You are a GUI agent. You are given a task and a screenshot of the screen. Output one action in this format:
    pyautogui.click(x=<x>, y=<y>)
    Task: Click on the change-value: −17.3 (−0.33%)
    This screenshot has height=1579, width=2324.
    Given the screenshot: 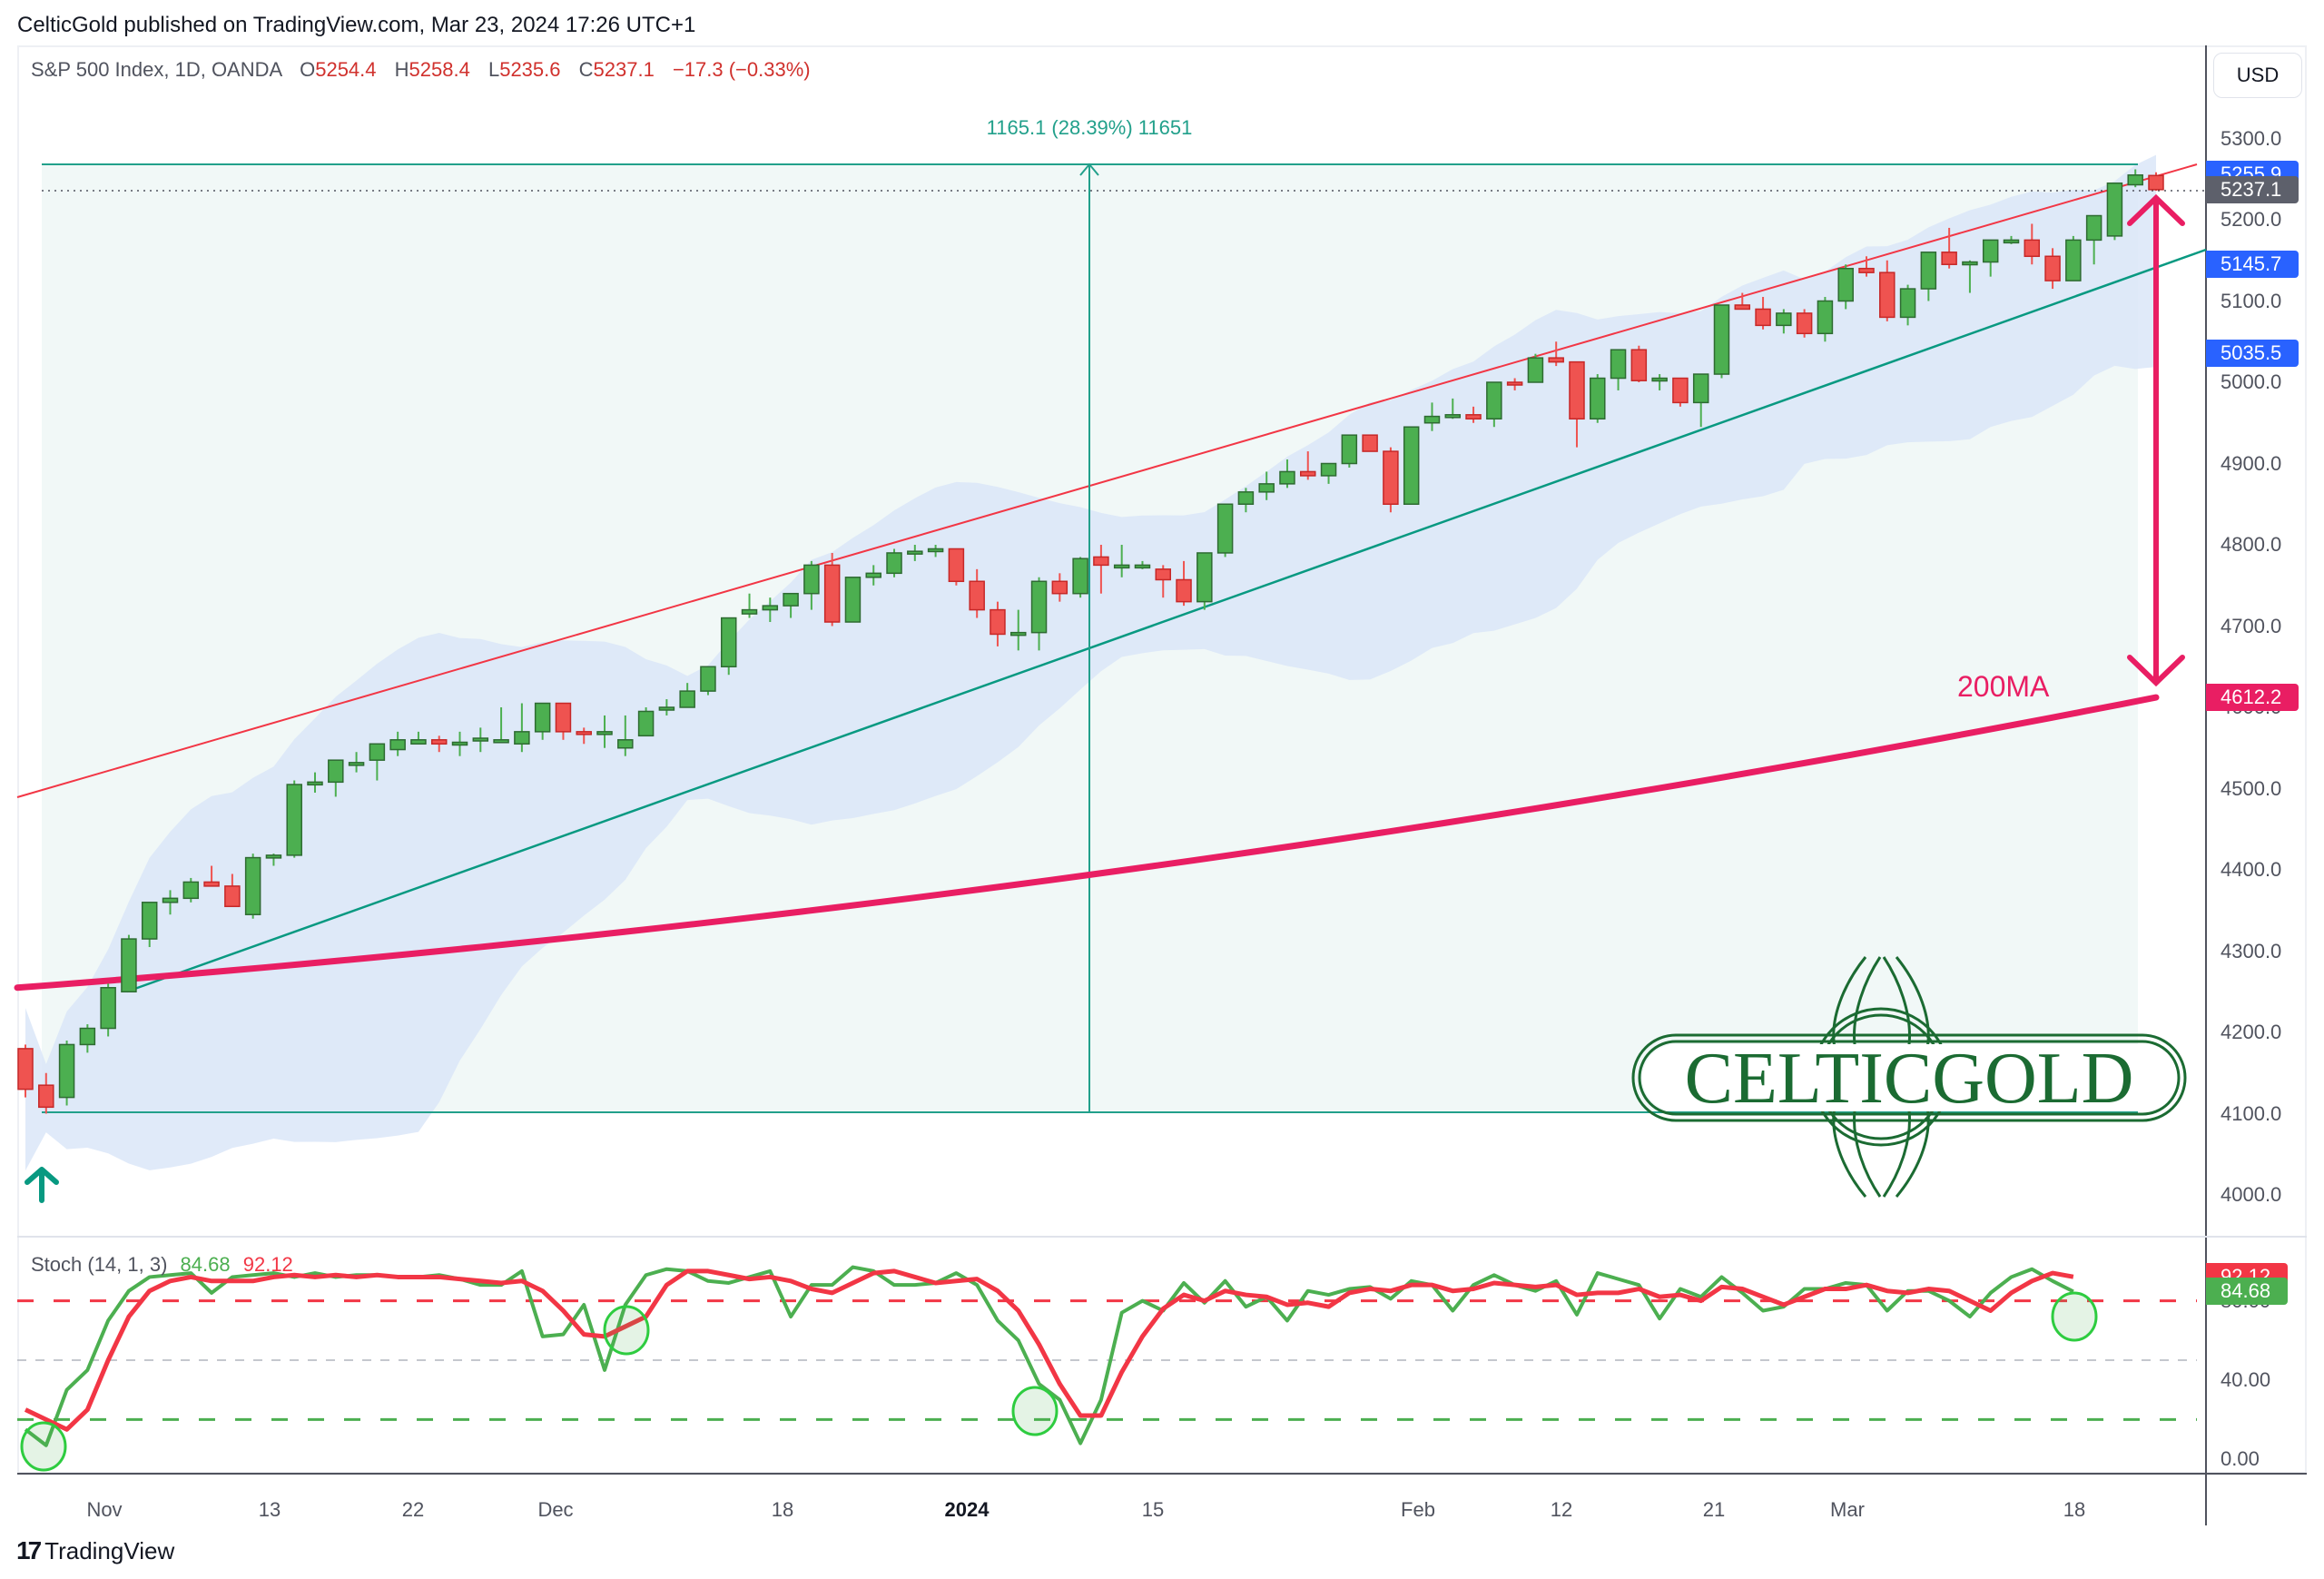 What is the action you would take?
    pyautogui.click(x=741, y=69)
    